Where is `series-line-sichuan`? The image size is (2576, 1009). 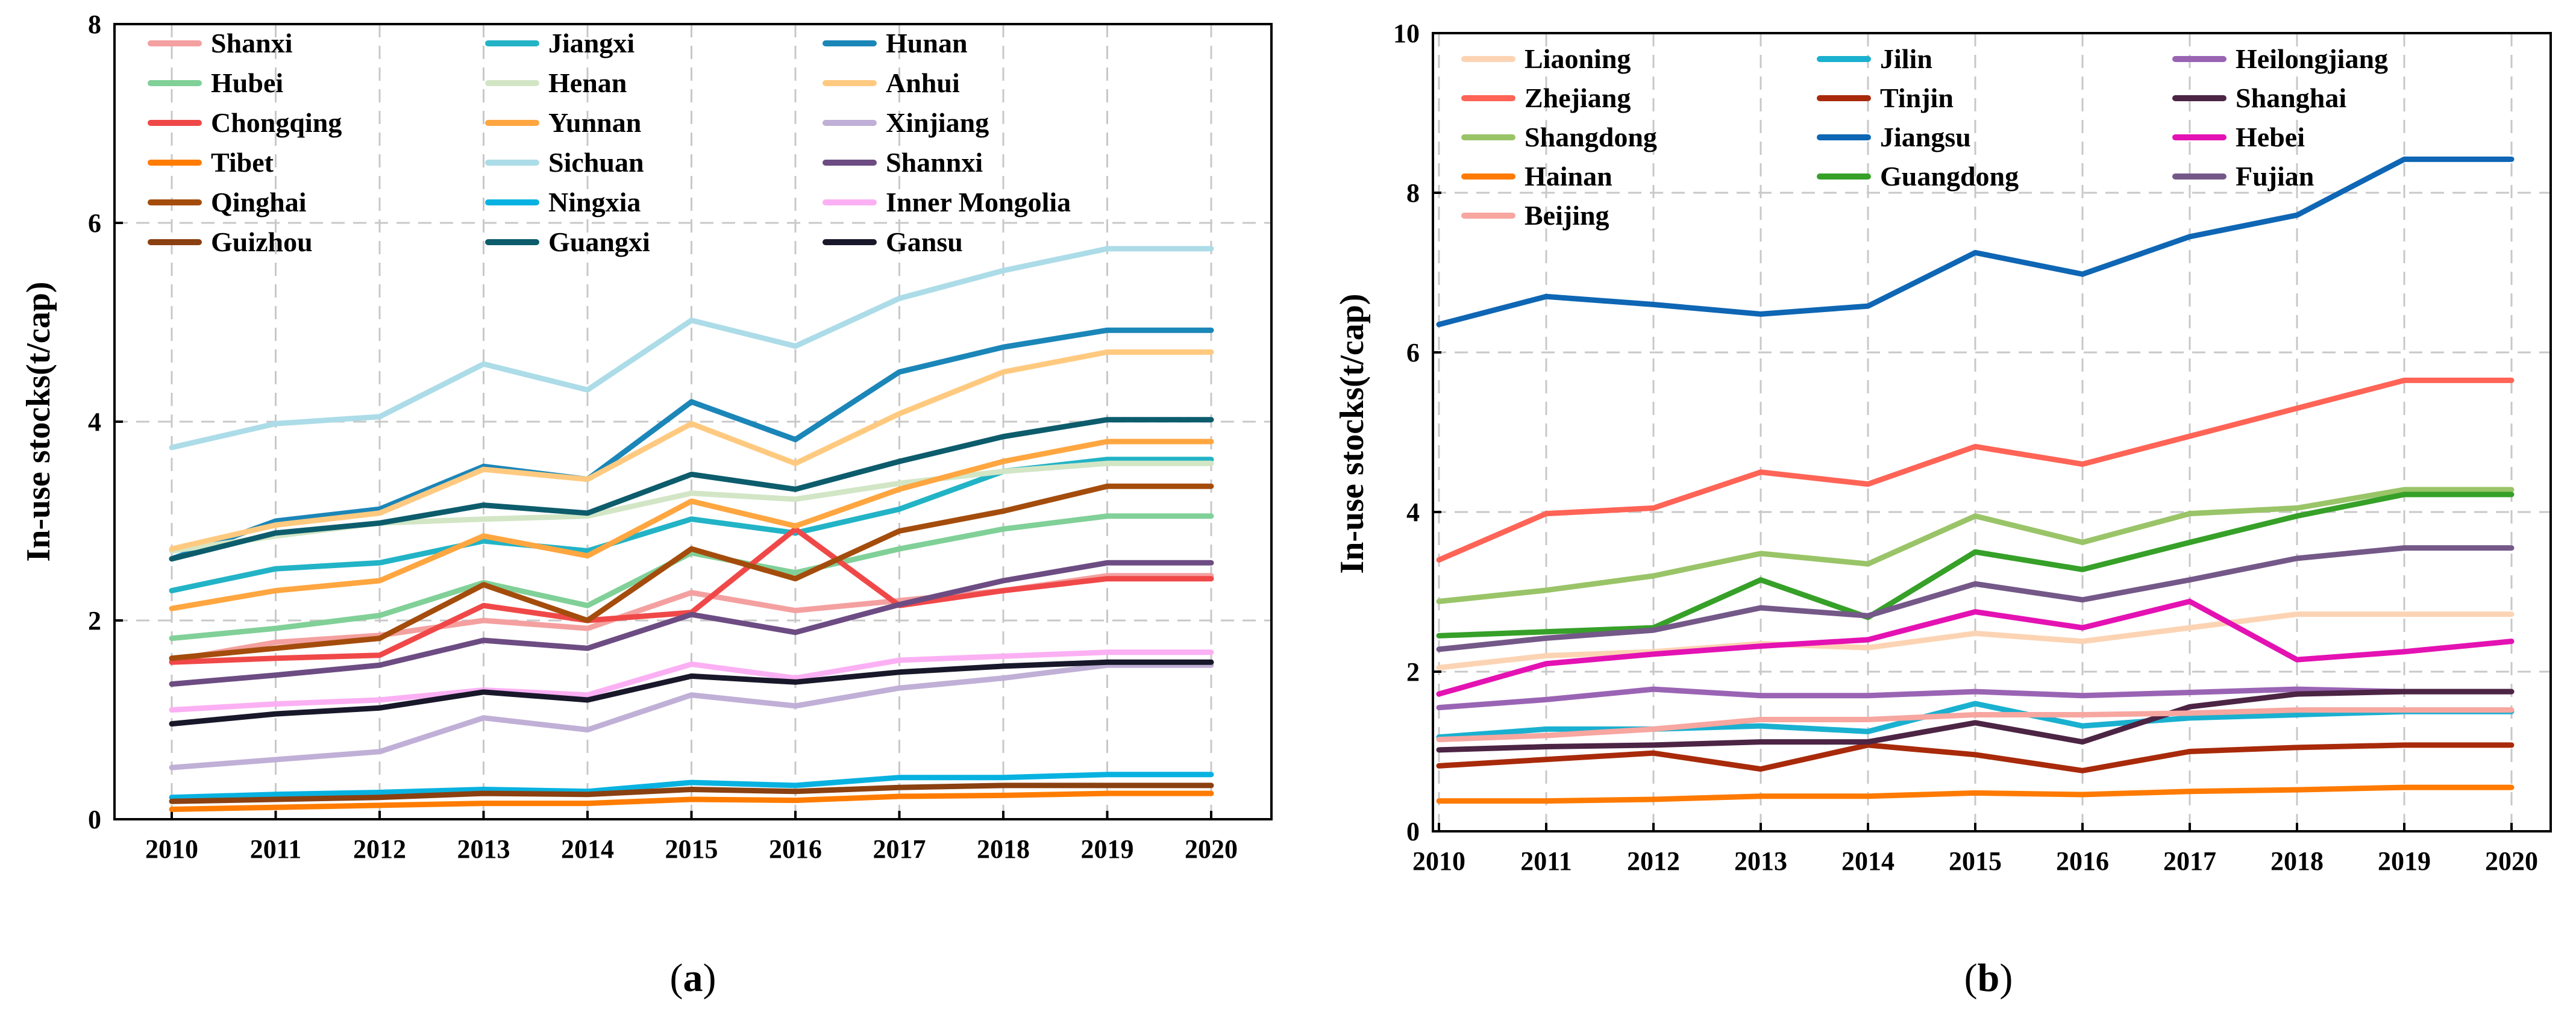
series-line-sichuan is located at coordinates (691, 348).